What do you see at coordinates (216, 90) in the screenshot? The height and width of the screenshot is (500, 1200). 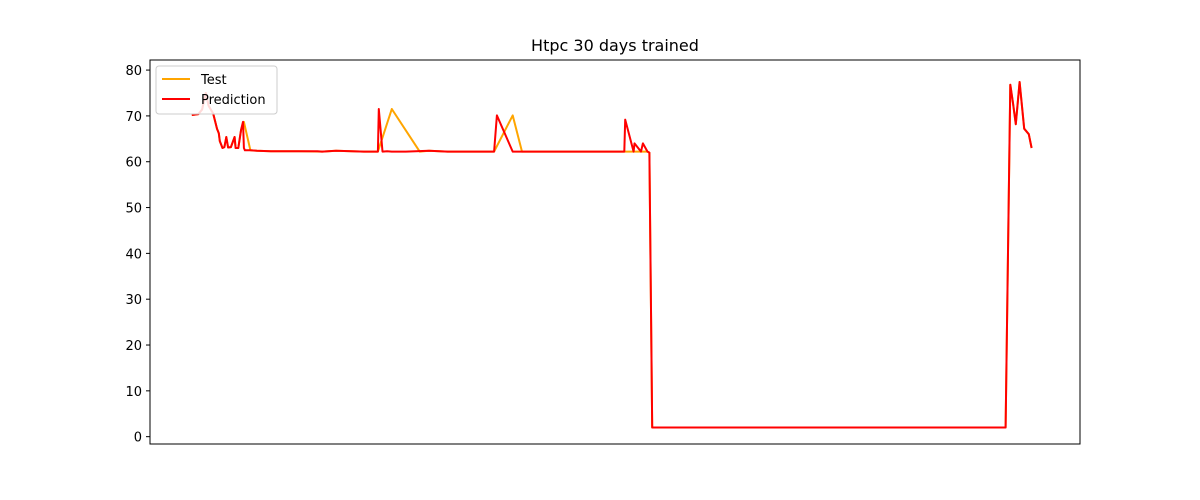 I see `legend: Test Prediction` at bounding box center [216, 90].